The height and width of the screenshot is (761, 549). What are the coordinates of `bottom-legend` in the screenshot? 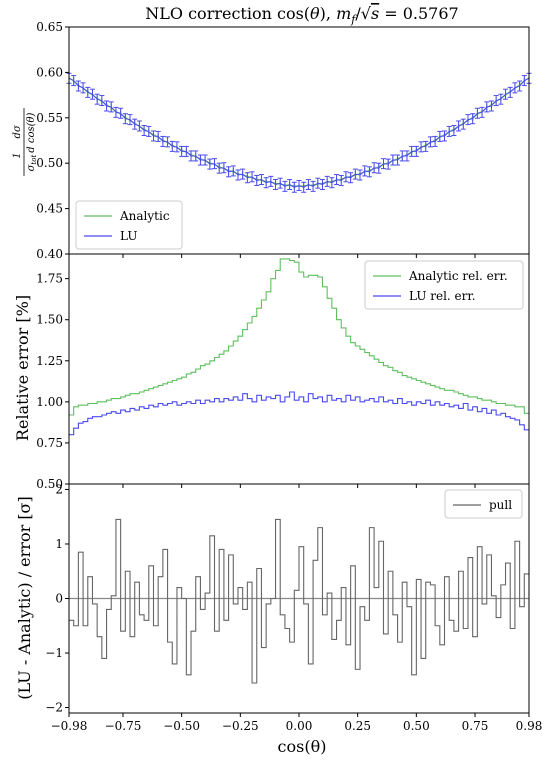 It's located at (483, 504).